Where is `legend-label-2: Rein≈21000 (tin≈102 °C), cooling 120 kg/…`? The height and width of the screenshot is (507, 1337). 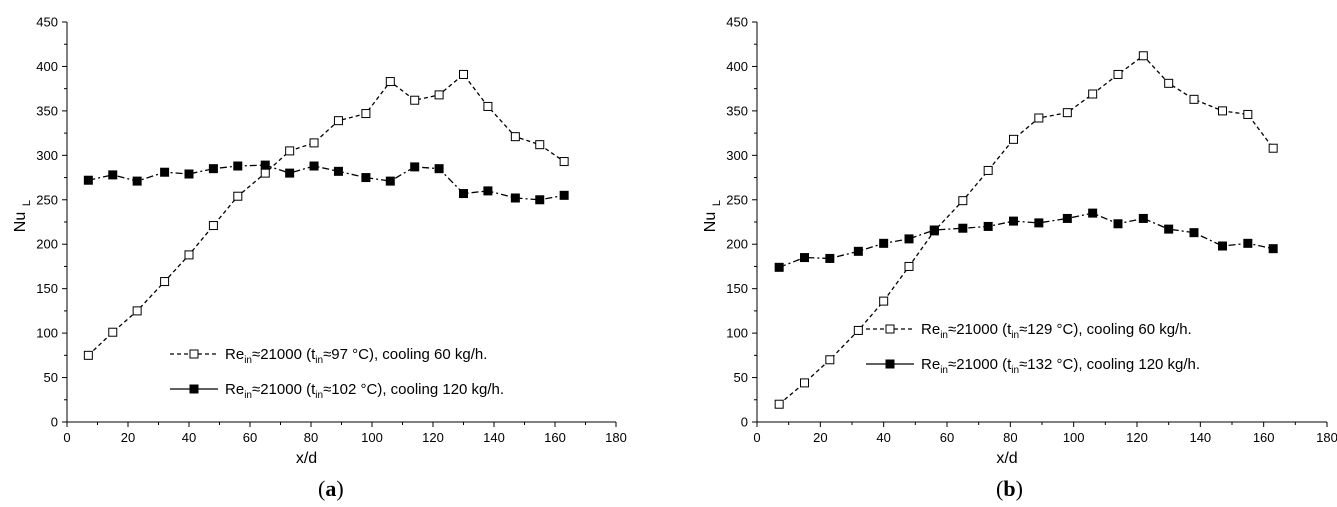
legend-label-2: Rein≈21000 (tin≈102 °C), cooling 120 kg/… is located at coordinates (364, 391).